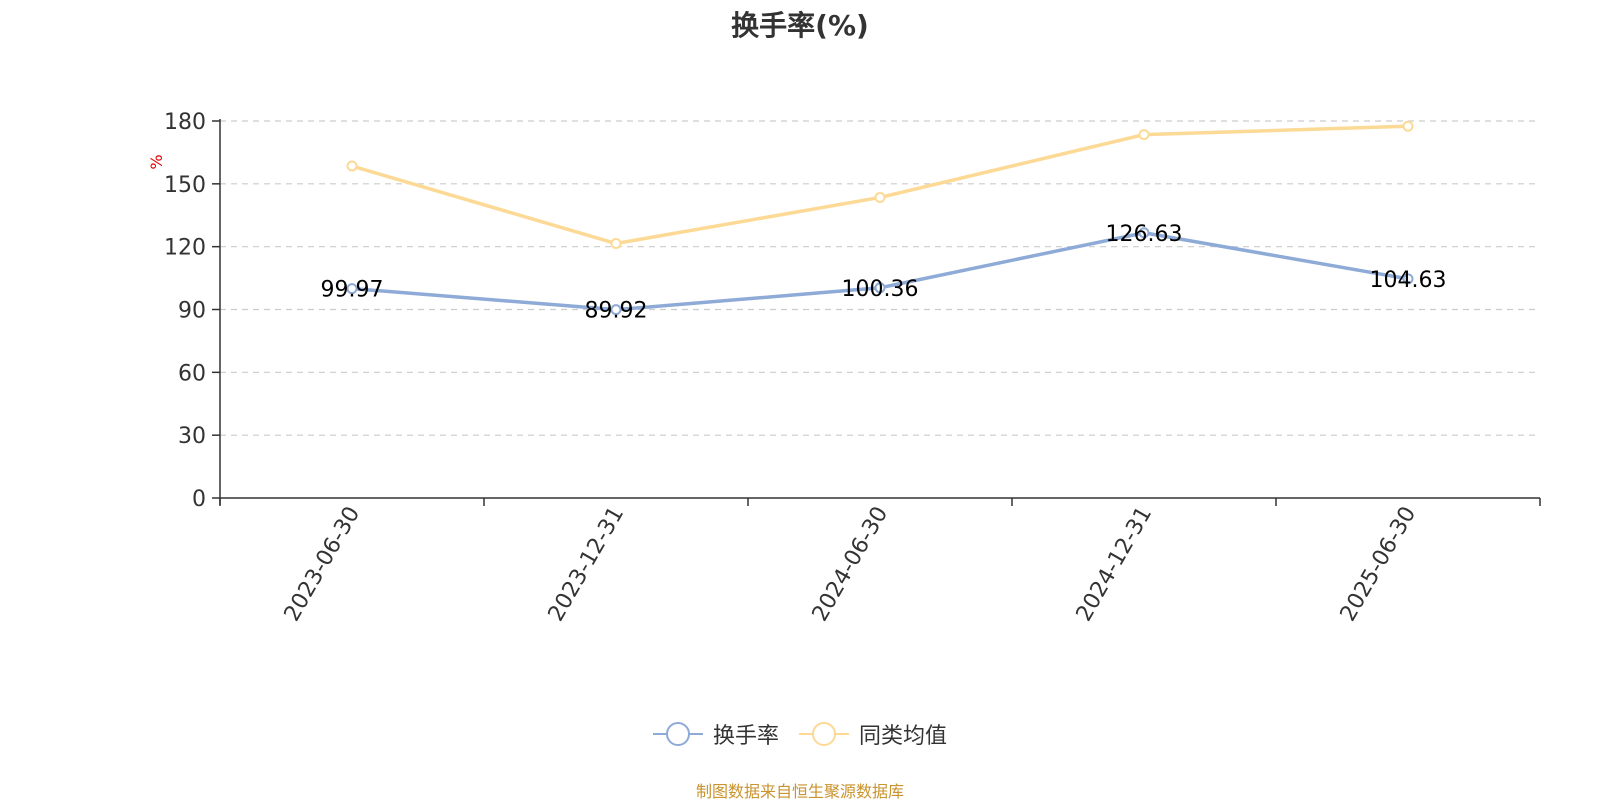  I want to click on y-tick-label: 90, so click(192, 311).